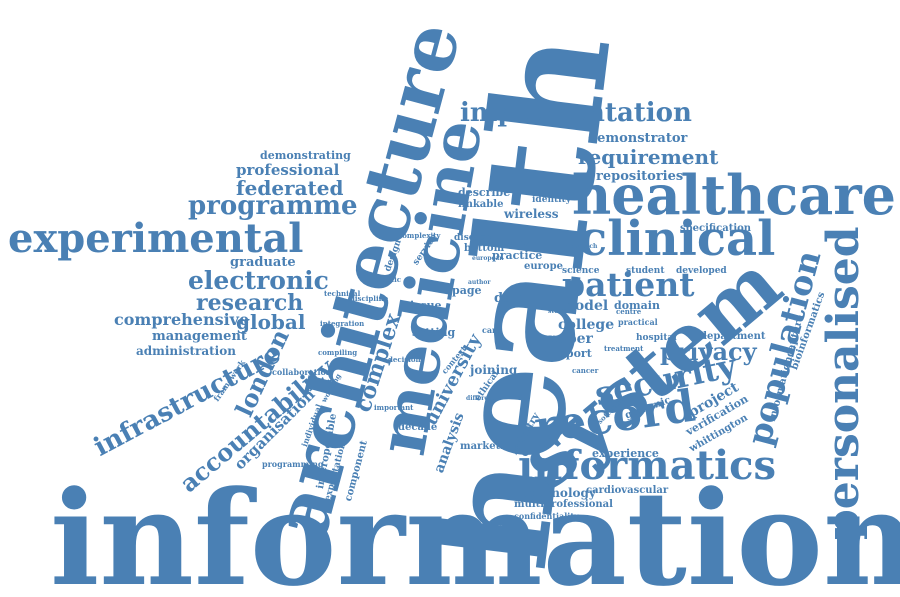 This screenshot has height=597, width=900. What do you see at coordinates (287, 170) in the screenshot?
I see `word-professional: professional` at bounding box center [287, 170].